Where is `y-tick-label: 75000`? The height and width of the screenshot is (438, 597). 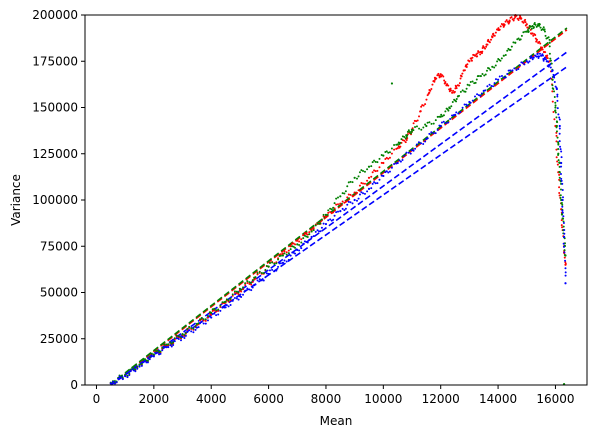 y-tick-label: 75000 is located at coordinates (59, 246).